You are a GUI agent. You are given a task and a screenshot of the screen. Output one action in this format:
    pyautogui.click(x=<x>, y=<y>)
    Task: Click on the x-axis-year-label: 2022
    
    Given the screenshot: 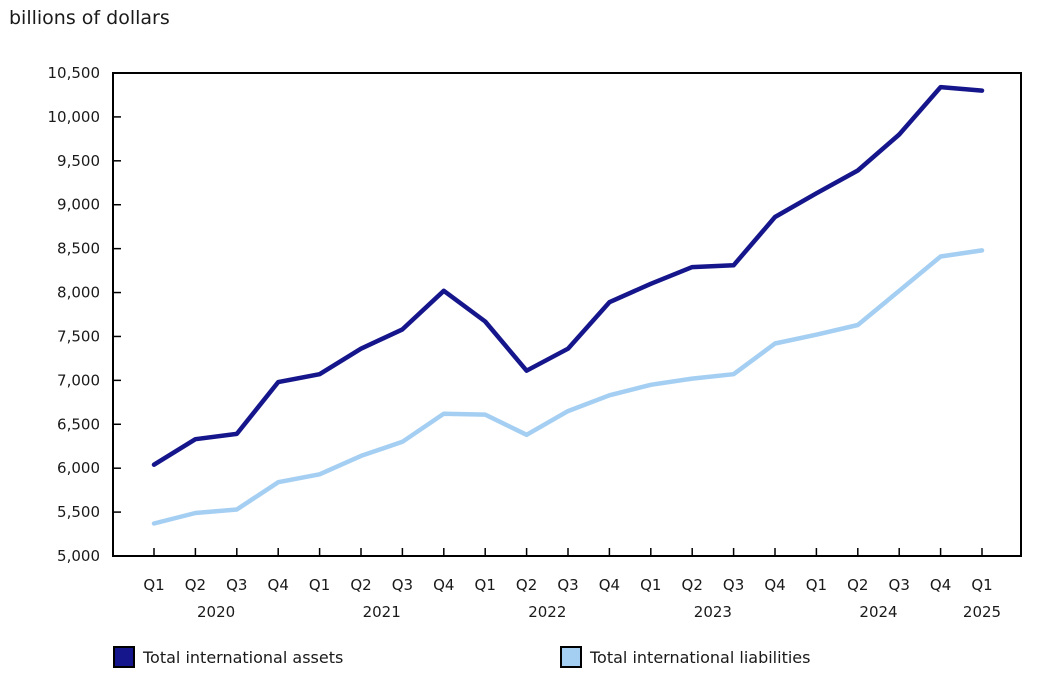 What is the action you would take?
    pyautogui.click(x=547, y=612)
    